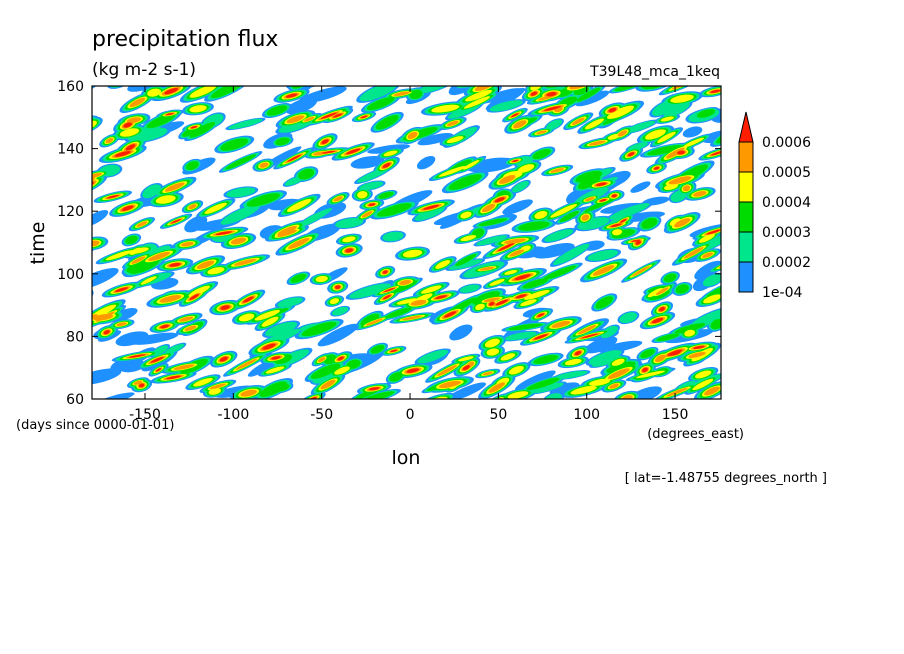 Image resolution: width=904 pixels, height=654 pixels. What do you see at coordinates (675, 415) in the screenshot?
I see `x-tick-label: 150` at bounding box center [675, 415].